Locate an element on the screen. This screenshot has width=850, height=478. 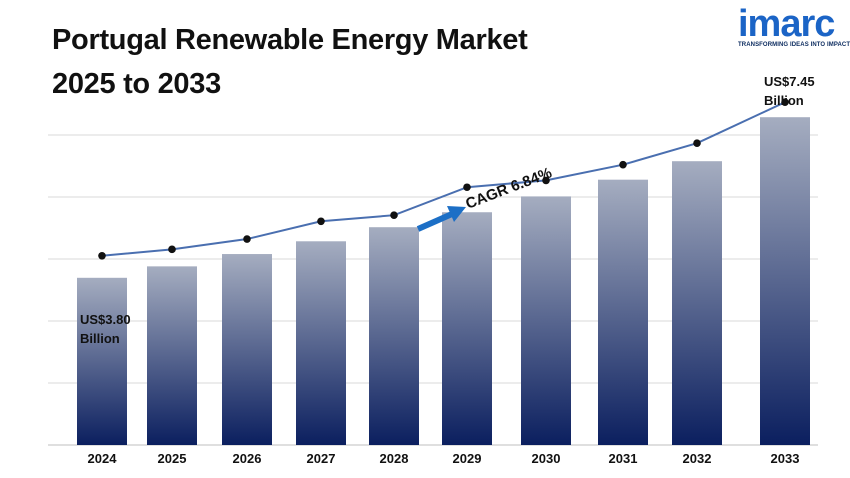
cagr-arrow-icon is located at coordinates (441, 219).